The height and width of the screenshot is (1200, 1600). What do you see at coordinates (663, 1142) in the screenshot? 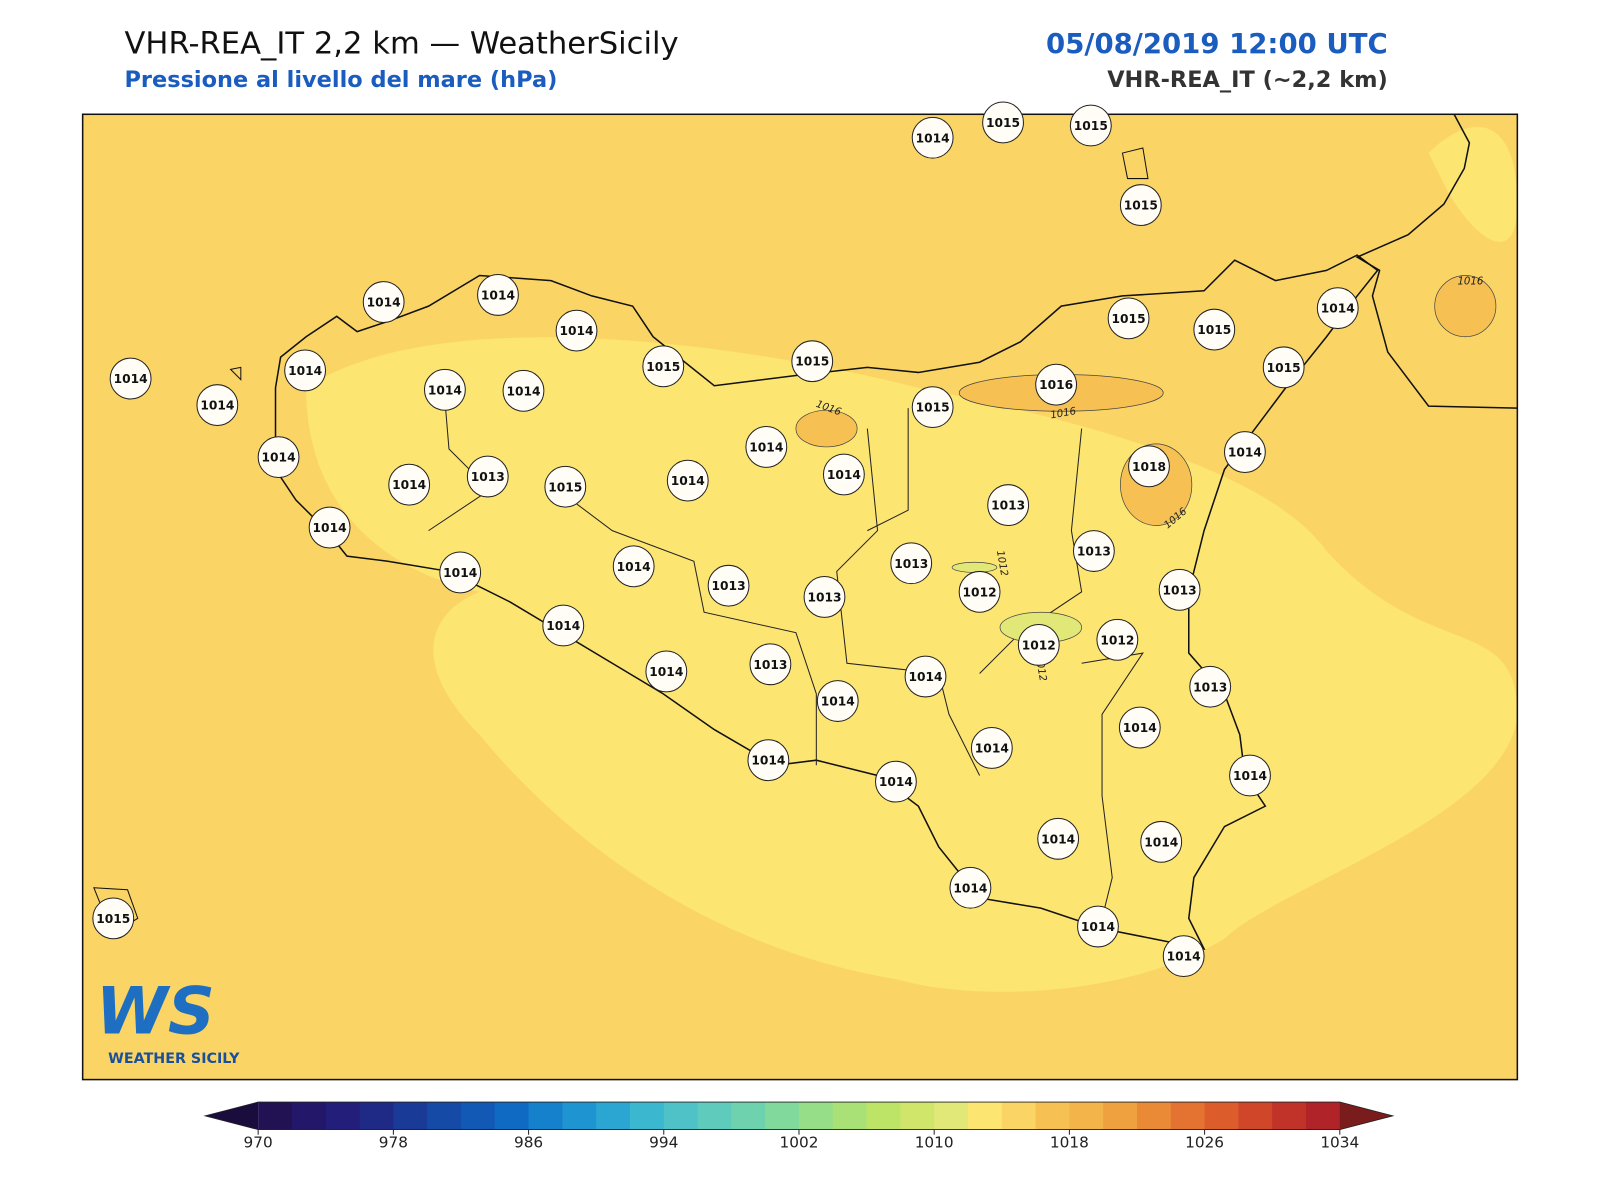
I see `colorbar-tick-label: 994` at bounding box center [663, 1142].